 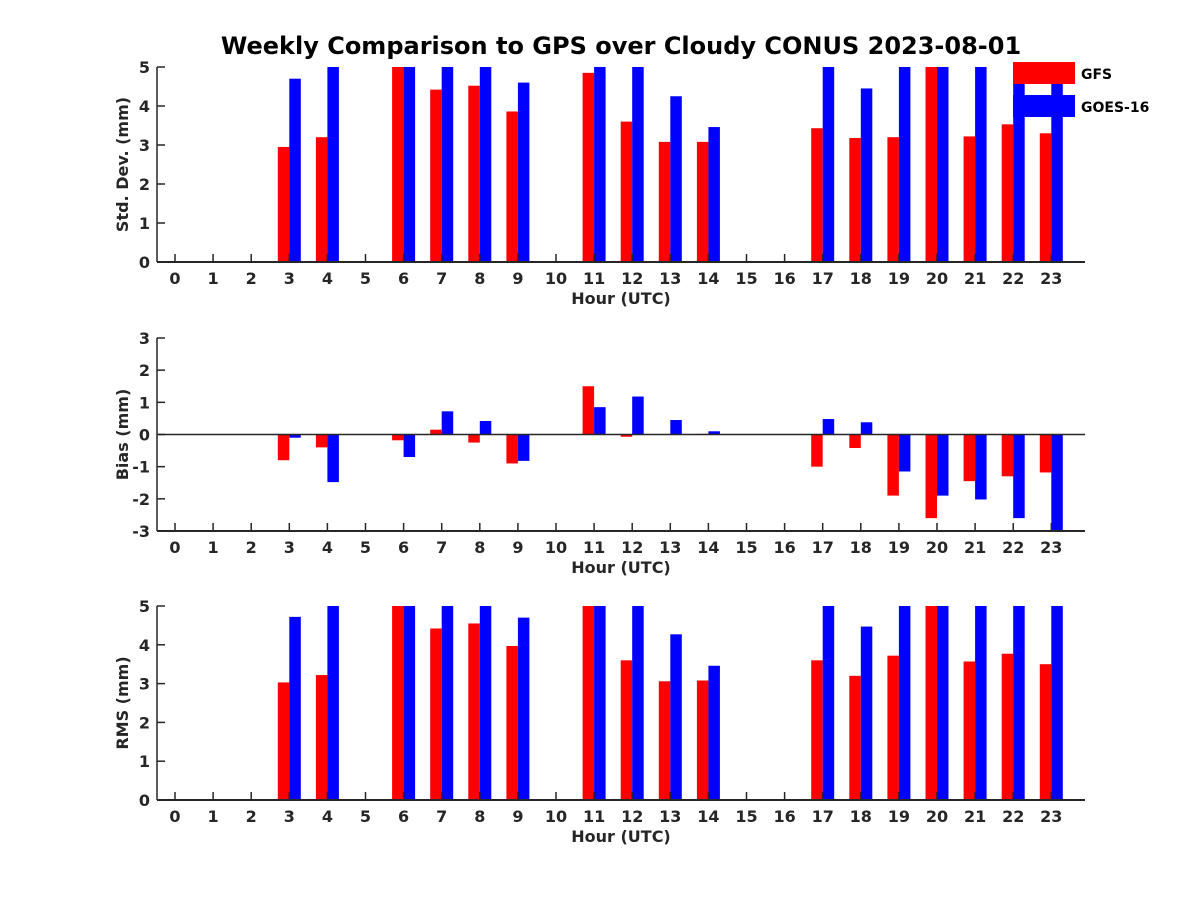 I want to click on std-dev-xtick-label: 1, so click(x=213, y=278).